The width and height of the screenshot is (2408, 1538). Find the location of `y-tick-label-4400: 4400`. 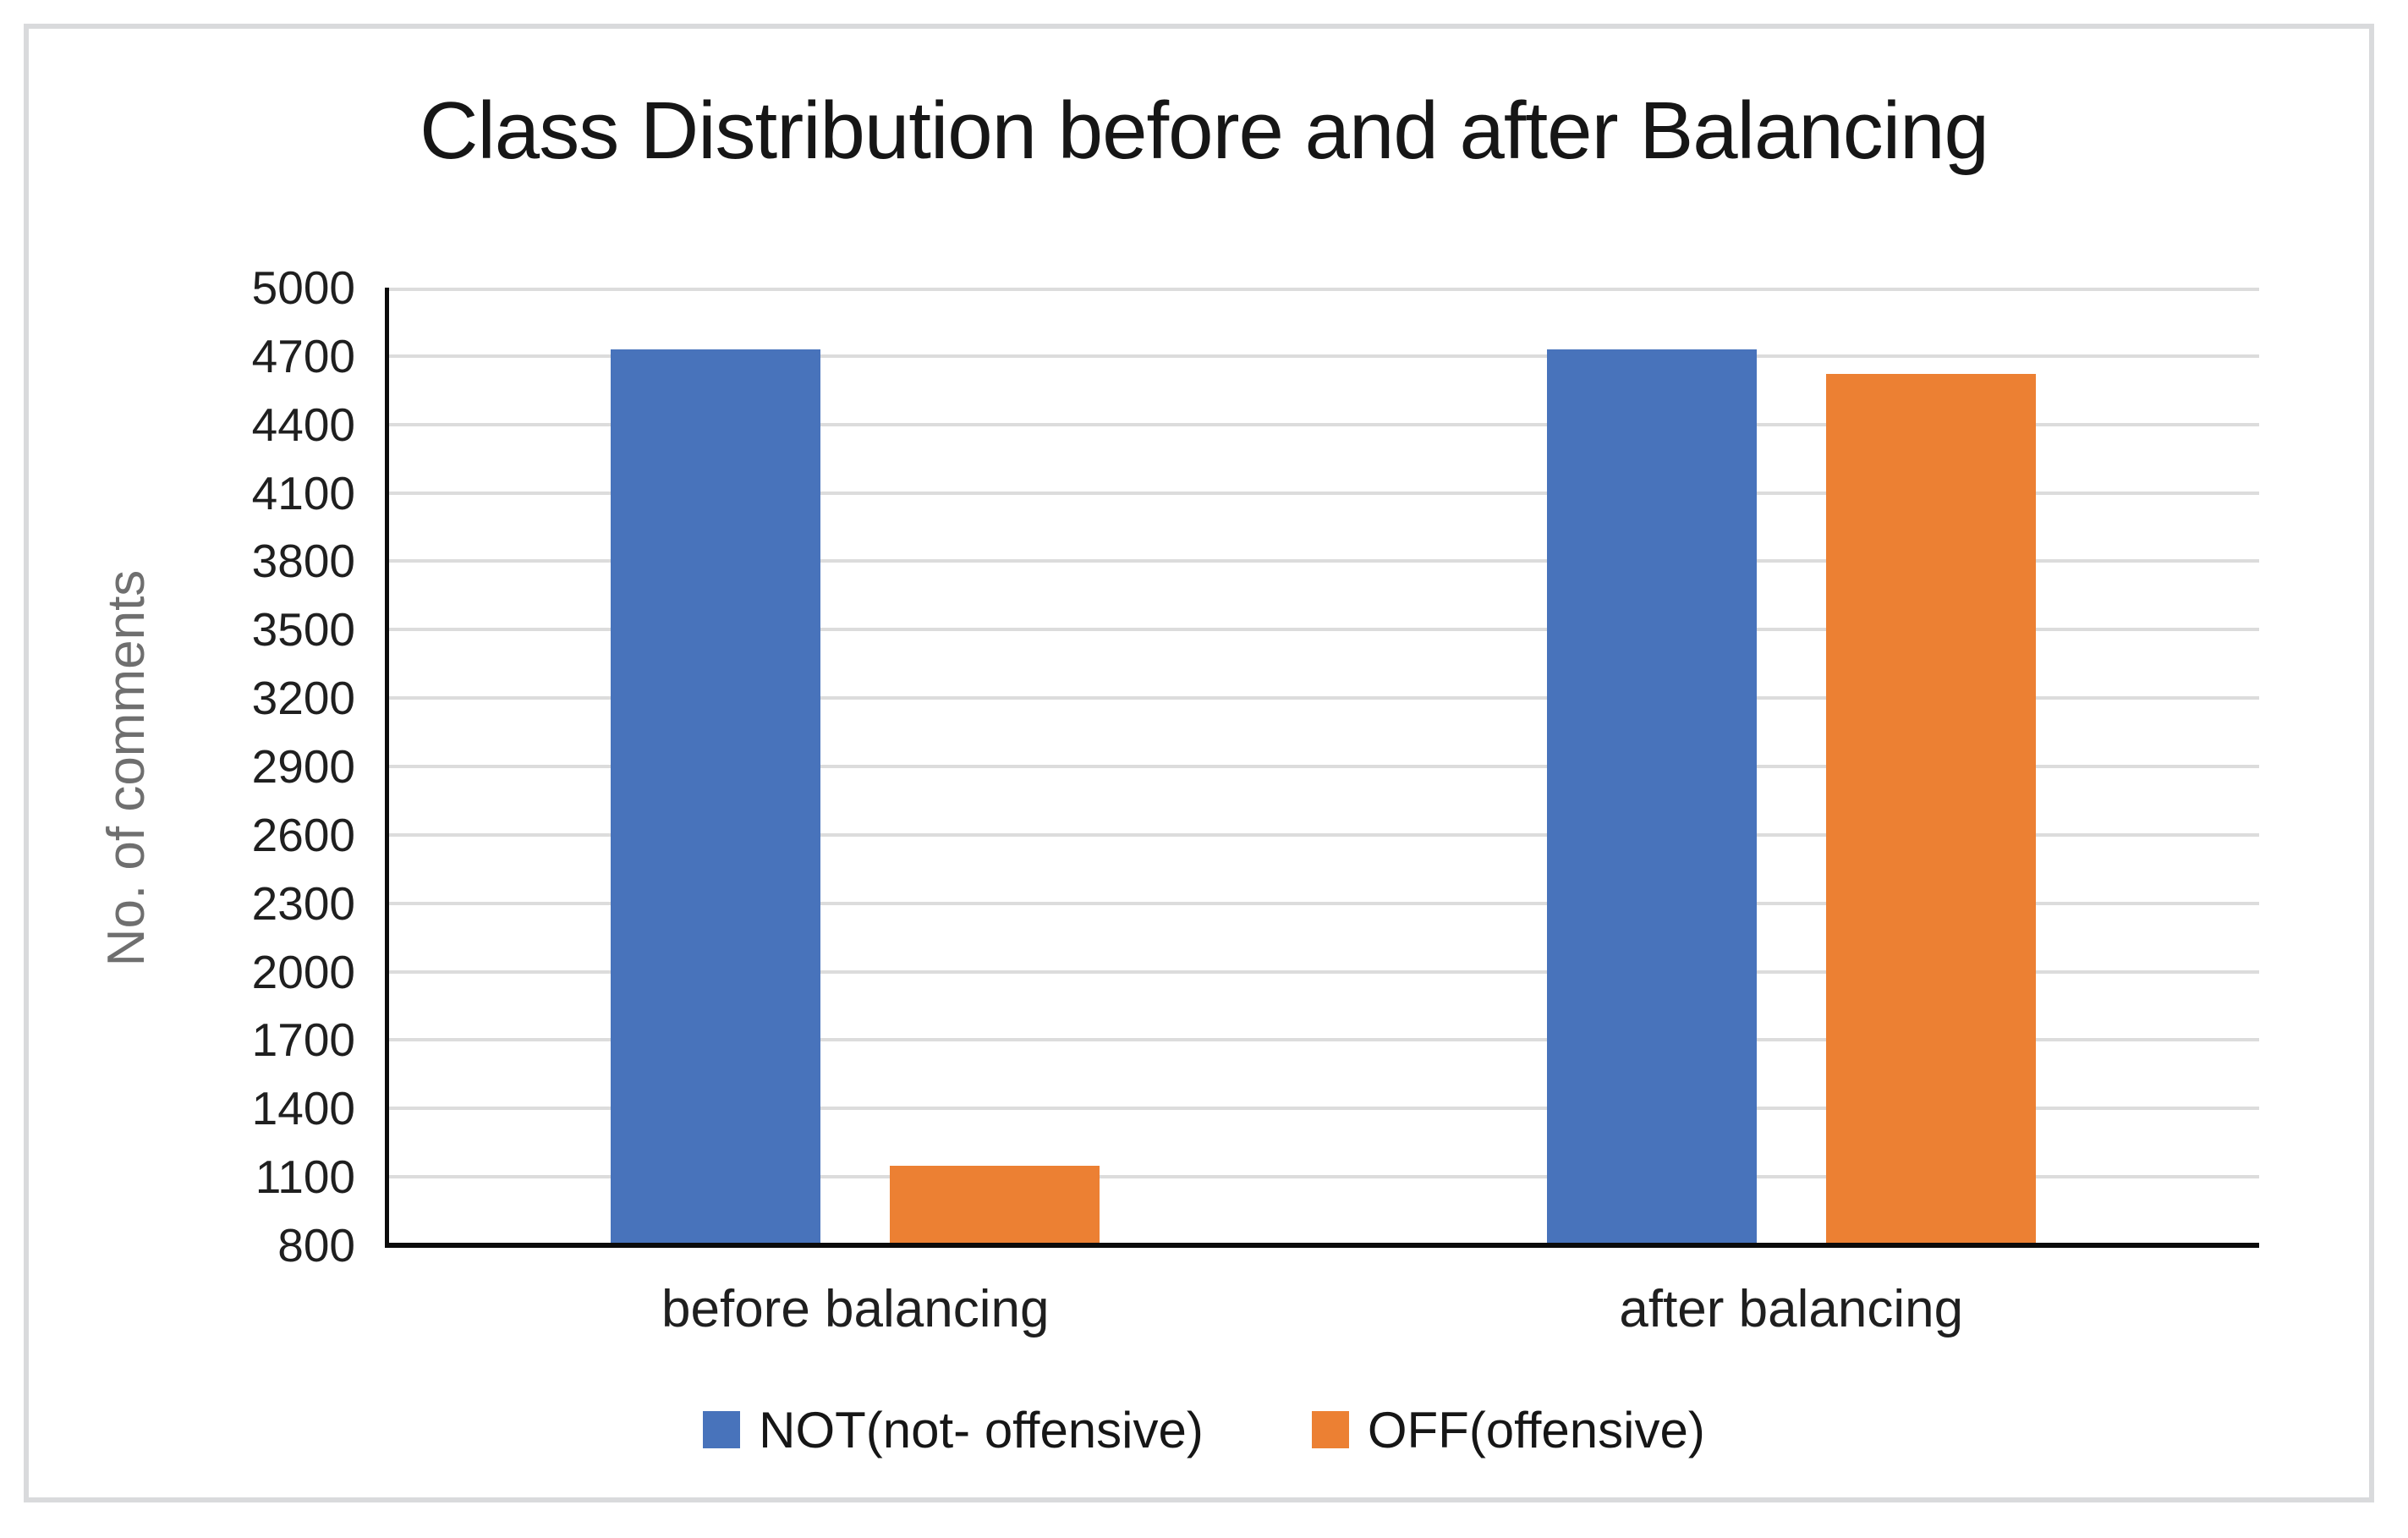

y-tick-label-4400: 4400 is located at coordinates (303, 424).